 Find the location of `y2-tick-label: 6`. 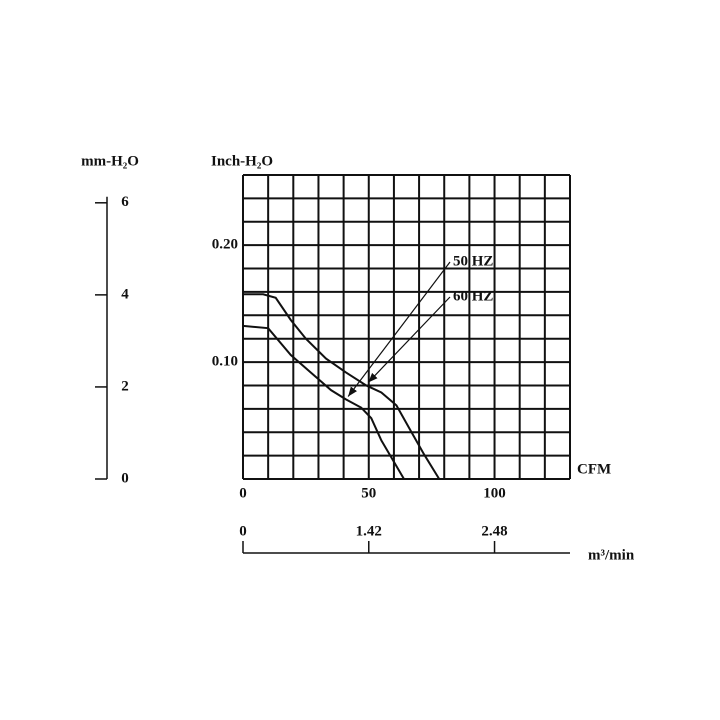

y2-tick-label: 6 is located at coordinates (125, 202).